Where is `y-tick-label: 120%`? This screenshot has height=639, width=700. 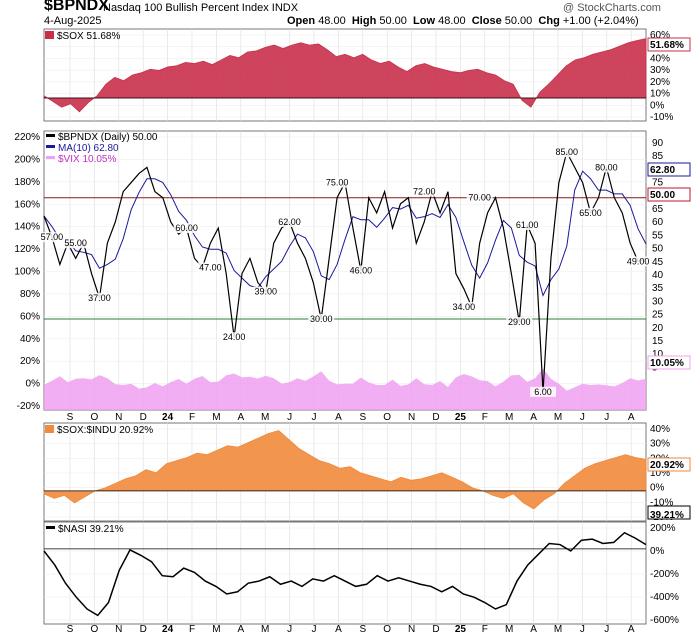 y-tick-label: 120% is located at coordinates (27, 249).